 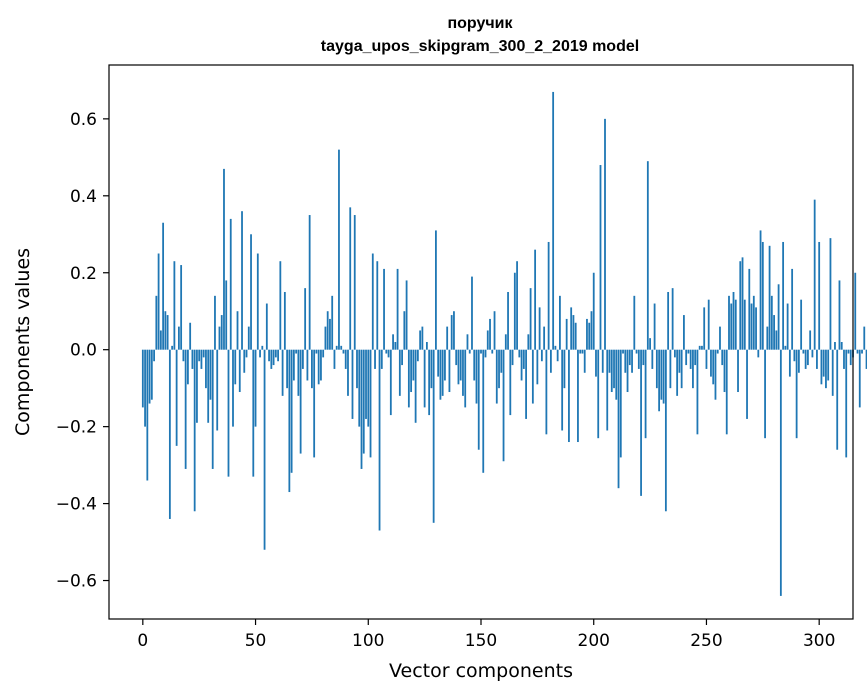 I want to click on y-tick-label: −0.2, so click(x=76, y=428).